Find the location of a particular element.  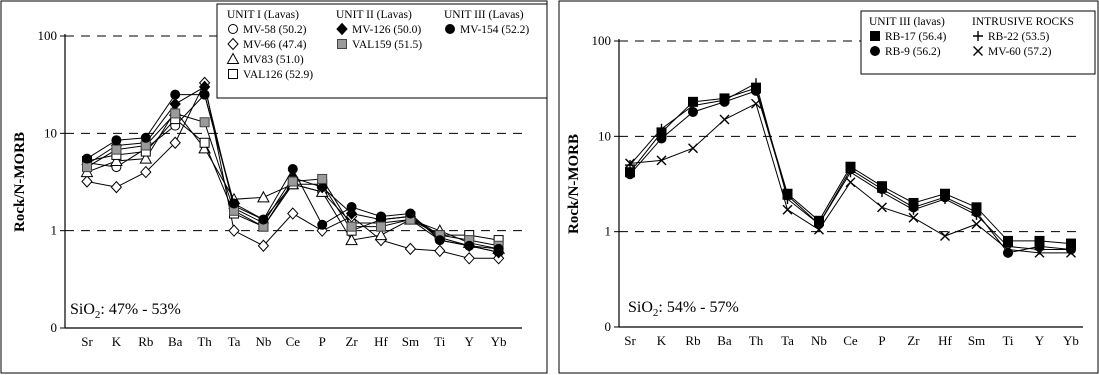

x-tick-label: Hf is located at coordinates (945, 340).